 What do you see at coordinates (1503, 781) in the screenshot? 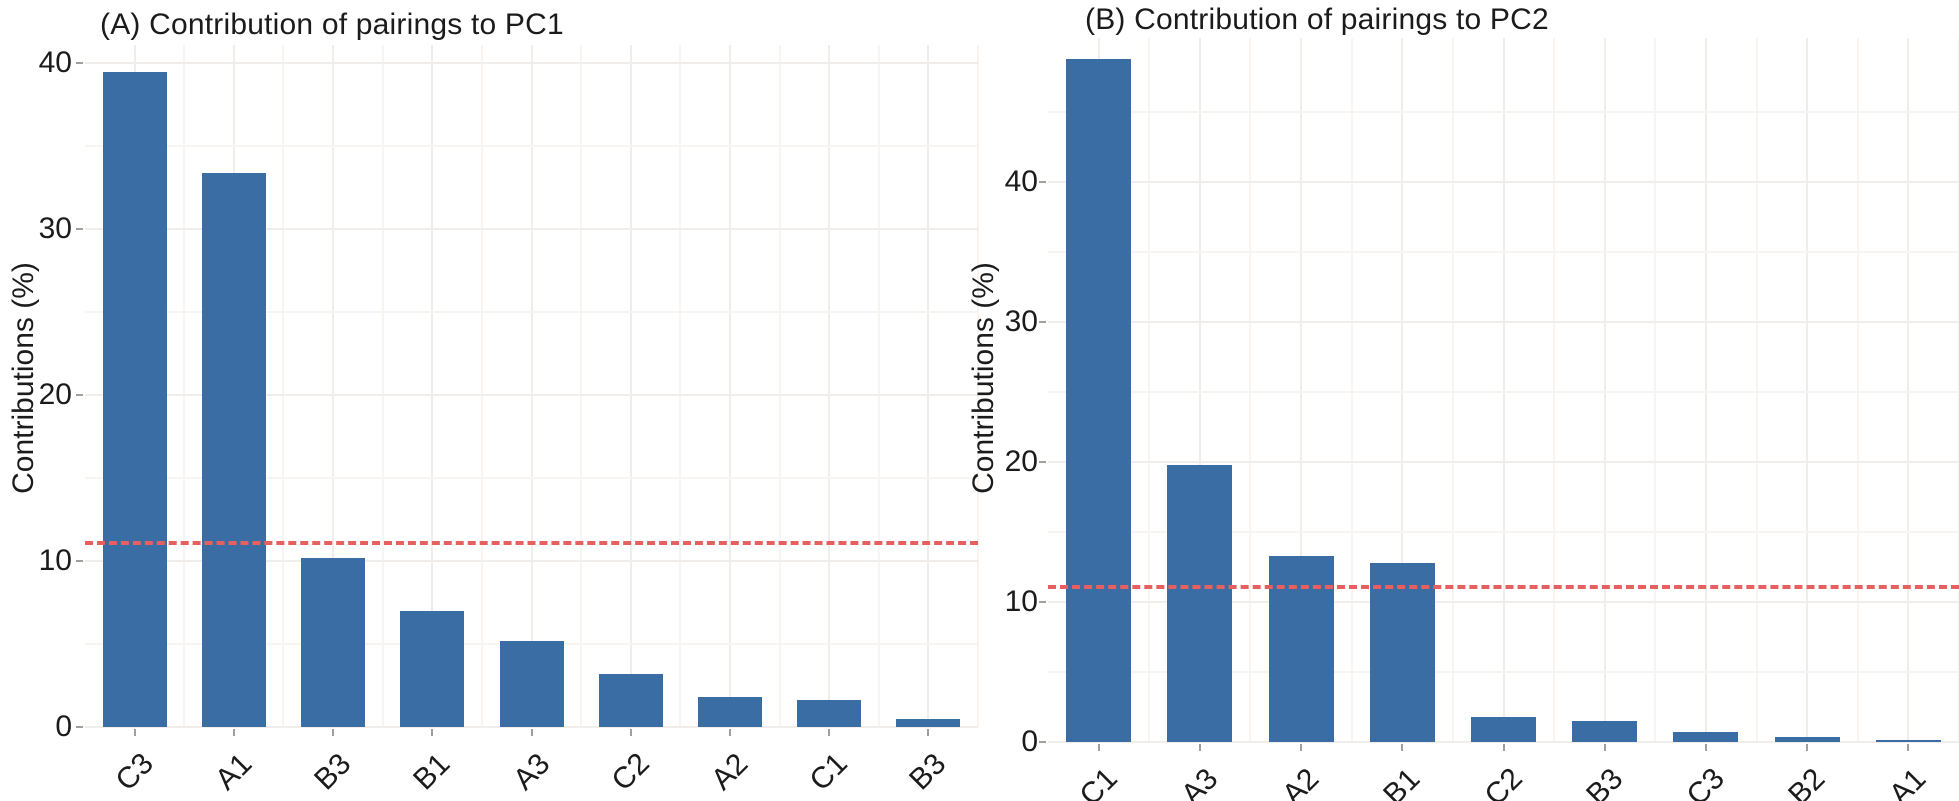
I see `x-tick-label-c2: C2` at bounding box center [1503, 781].